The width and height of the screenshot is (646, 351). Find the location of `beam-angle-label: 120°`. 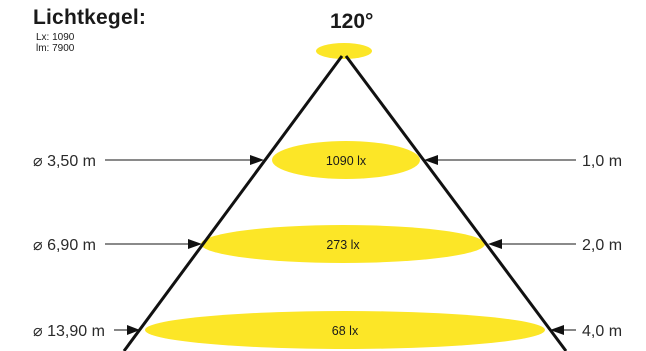

beam-angle-label: 120° is located at coordinates (352, 21).